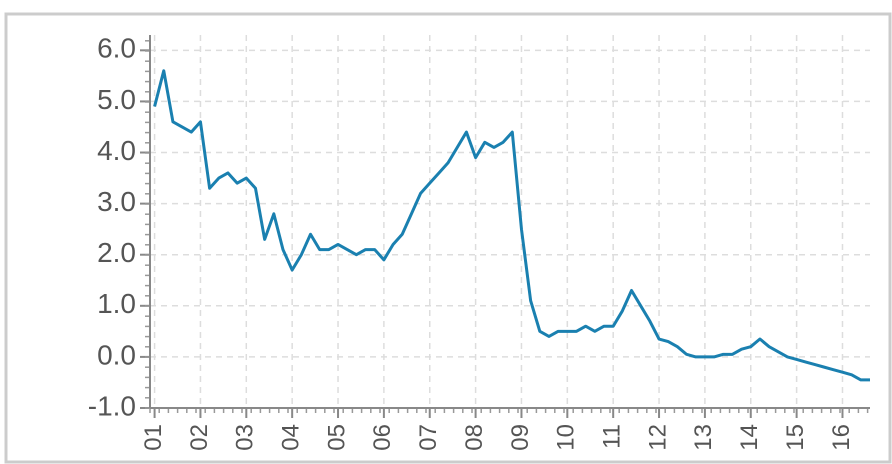 Image resolution: width=892 pixels, height=464 pixels. I want to click on x-tick-label: 02, so click(199, 437).